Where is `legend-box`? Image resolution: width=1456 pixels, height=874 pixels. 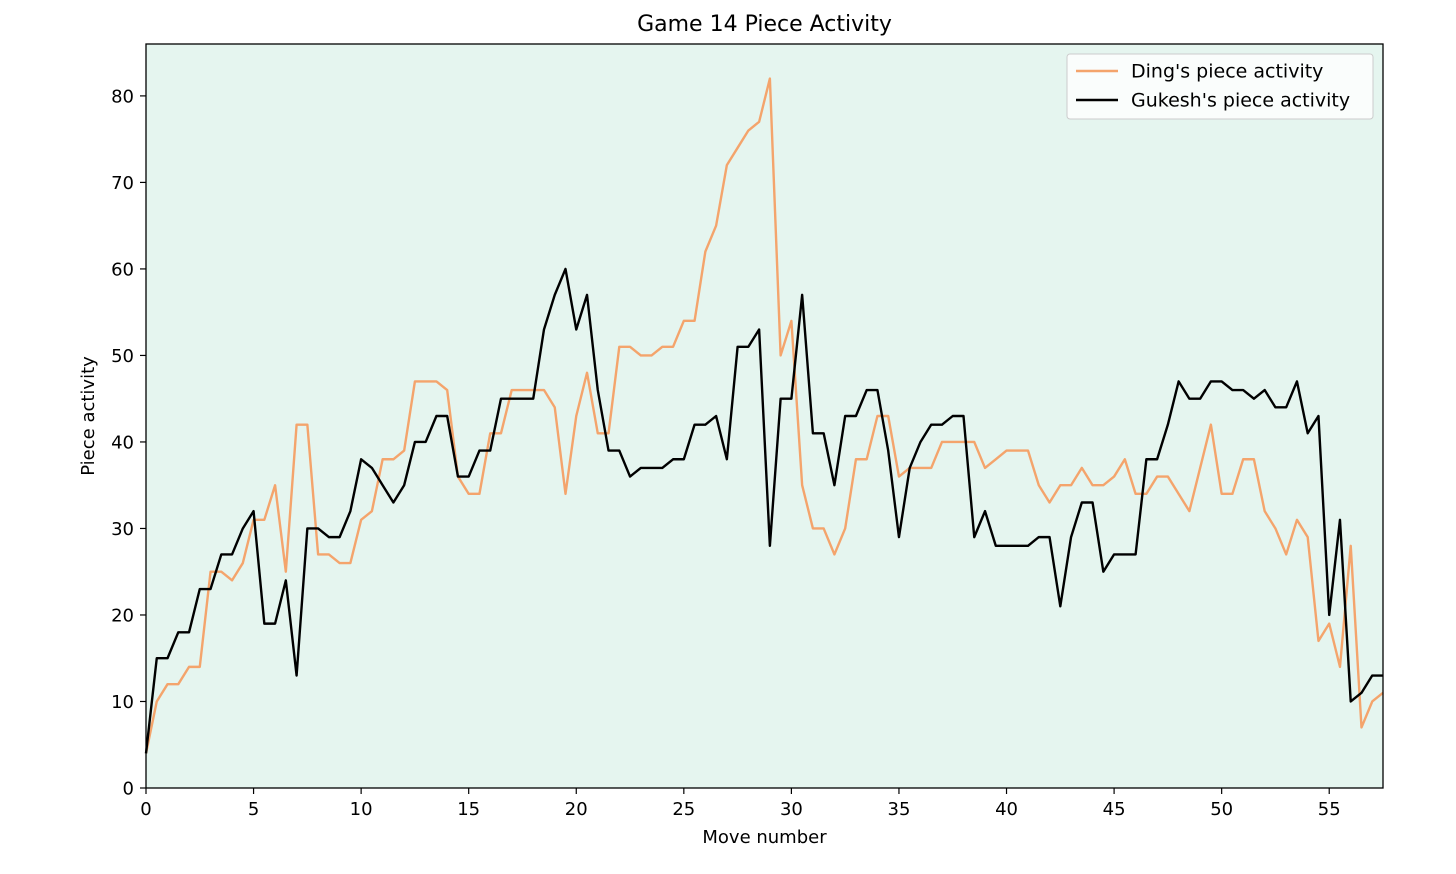
legend-box is located at coordinates (1220, 86).